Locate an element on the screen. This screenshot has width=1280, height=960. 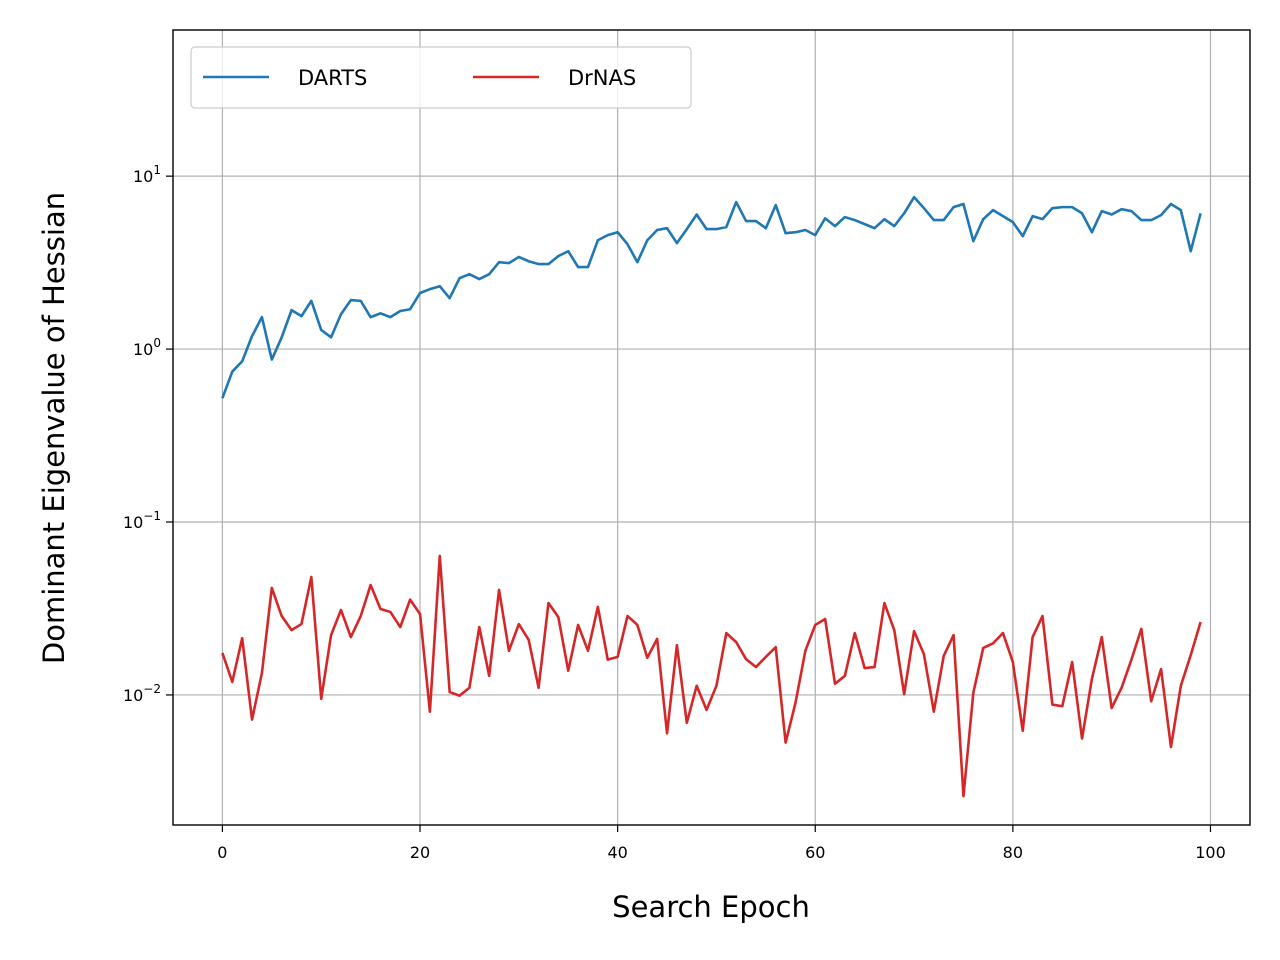
legend-label: DARTS is located at coordinates (332, 78).